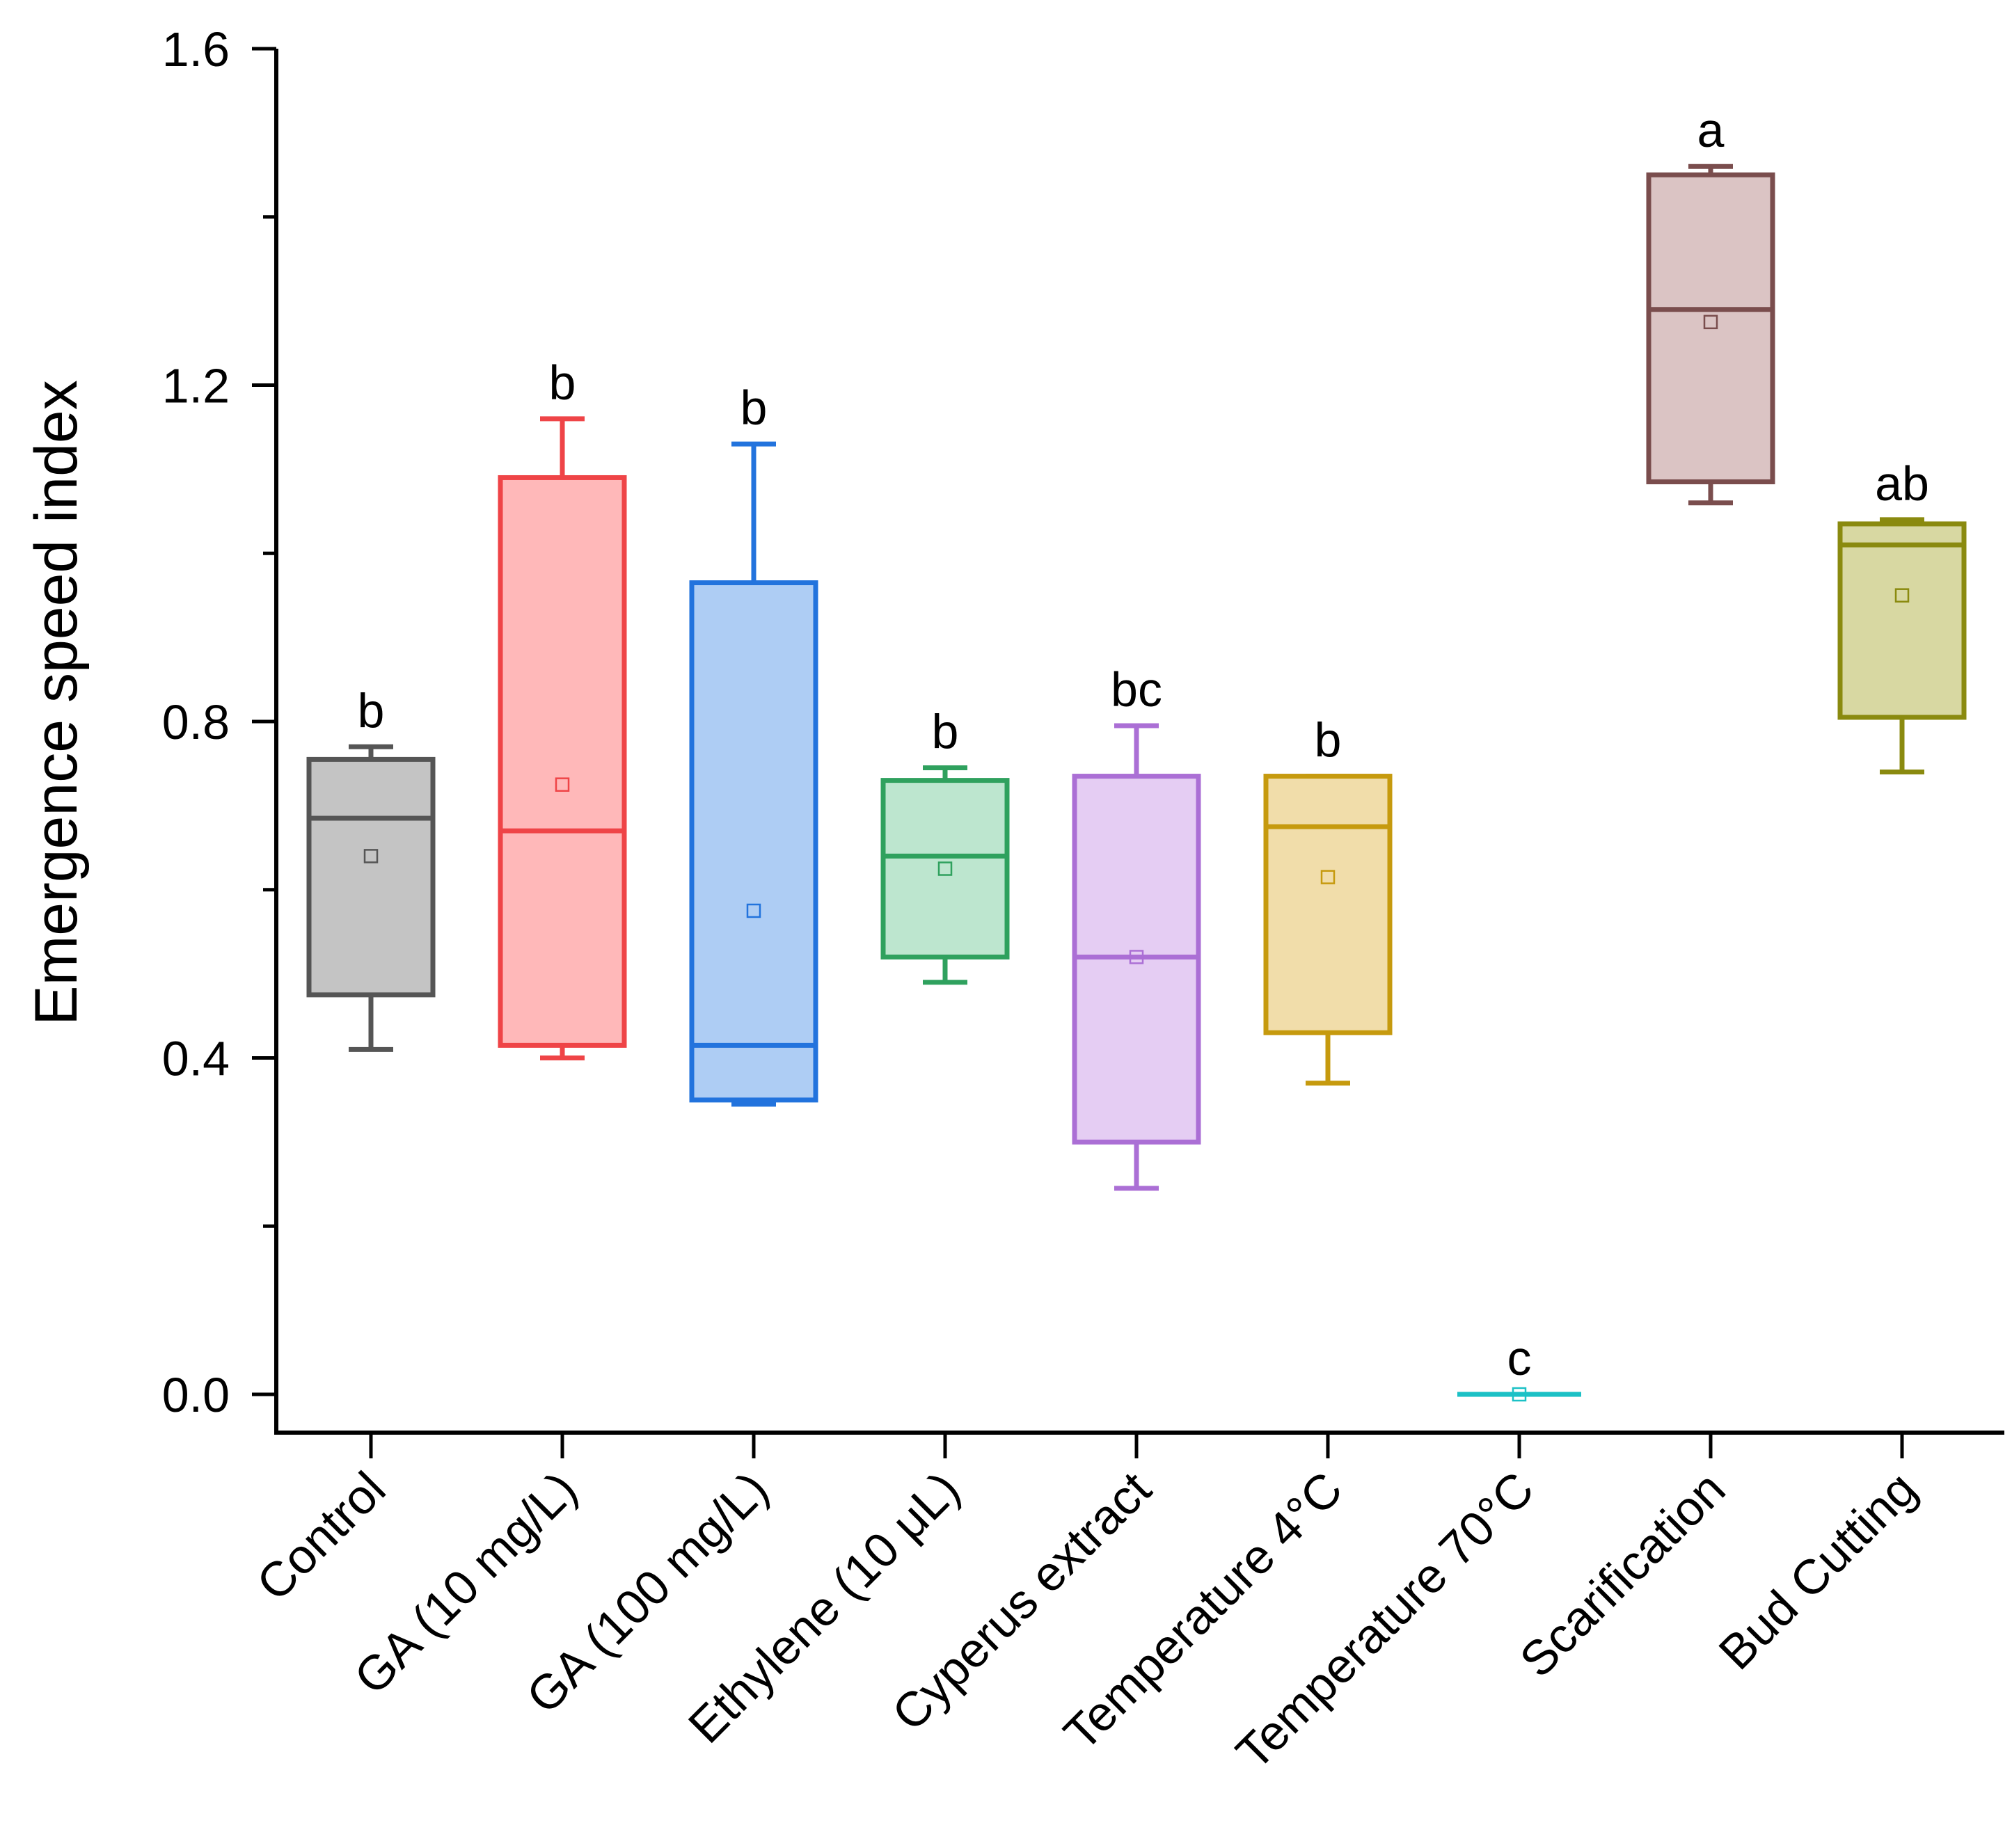  Describe the element at coordinates (196, 1395) in the screenshot. I see `y-tick-label: 0.0` at that location.